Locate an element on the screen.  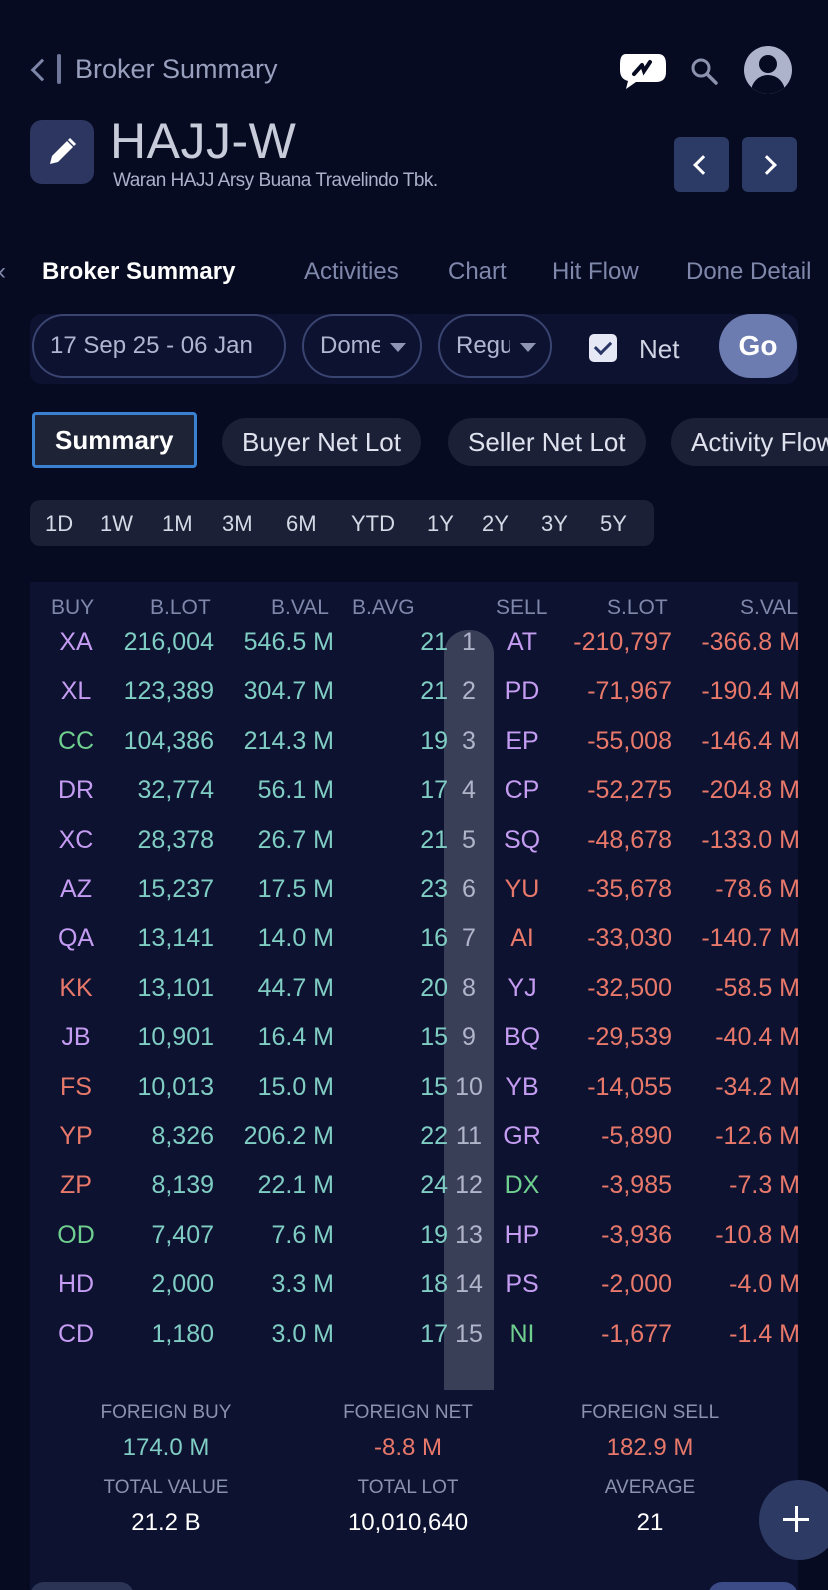
sell-lot: -3,985 is located at coordinates (636, 1185).